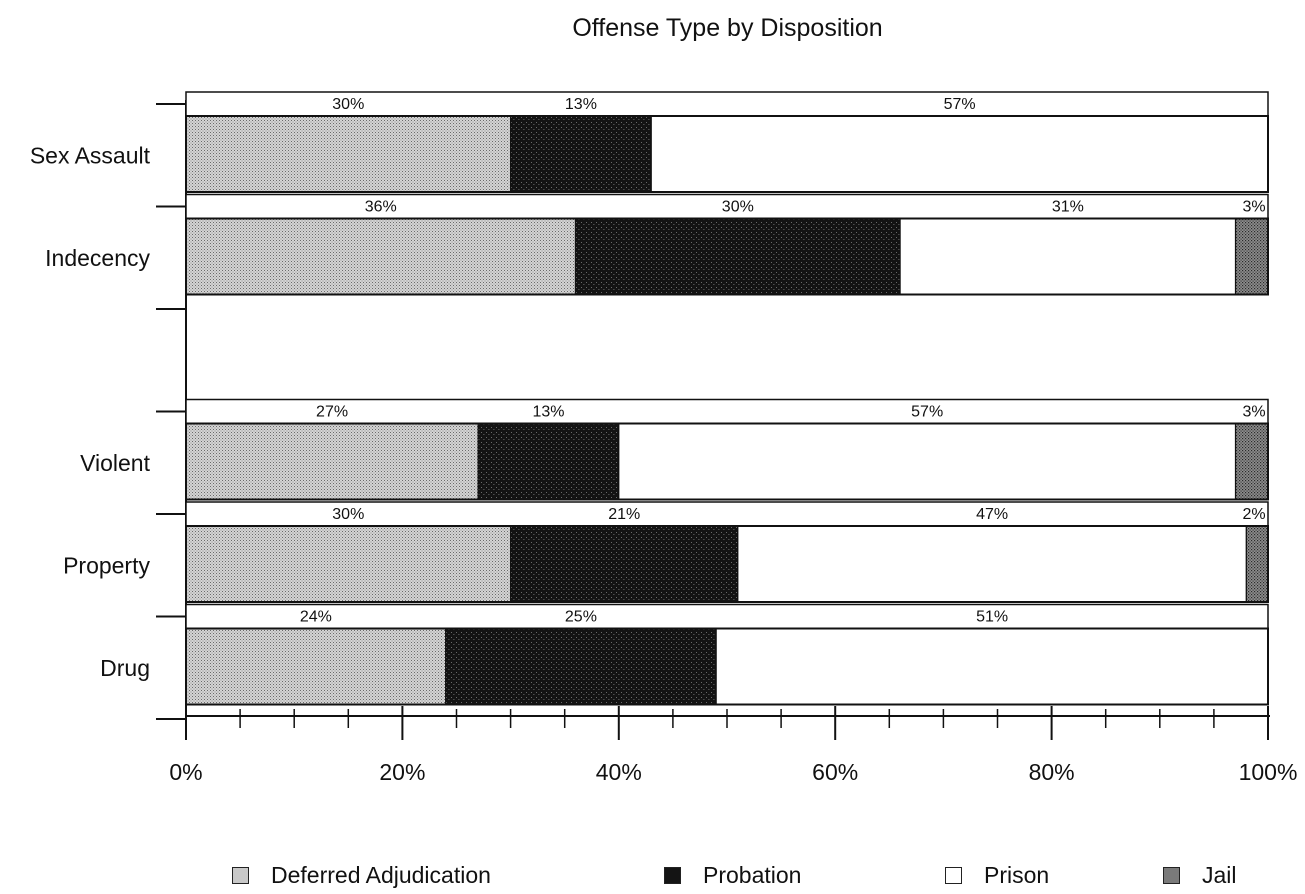 Image resolution: width=1305 pixels, height=894 pixels. Describe the element at coordinates (752, 875) in the screenshot. I see `legend-label: Probation` at that location.